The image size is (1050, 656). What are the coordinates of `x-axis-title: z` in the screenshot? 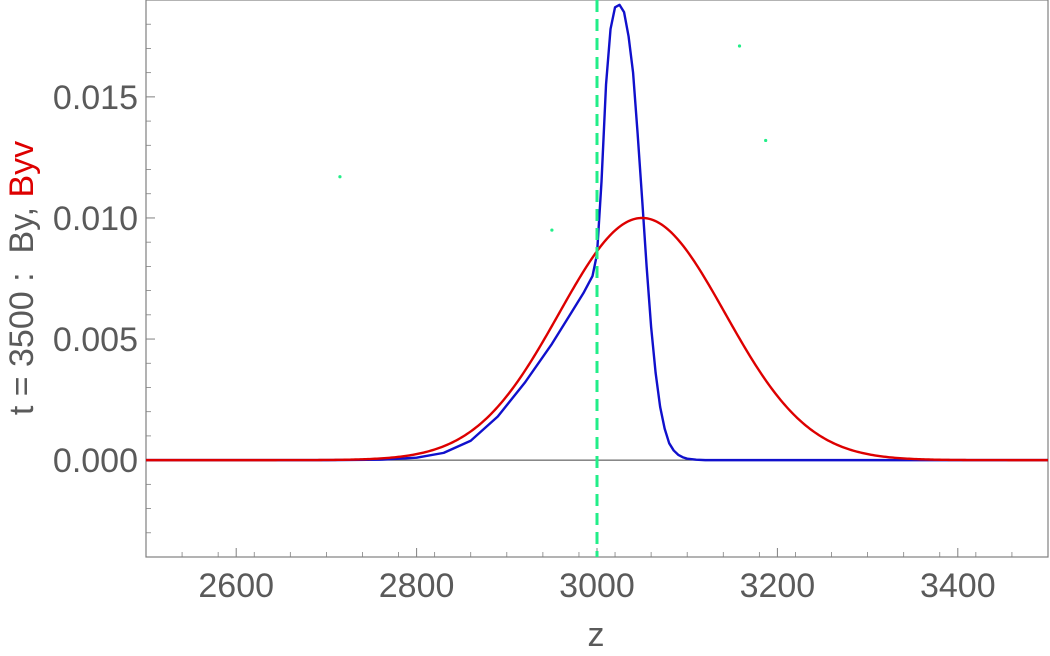 It's located at (596, 635).